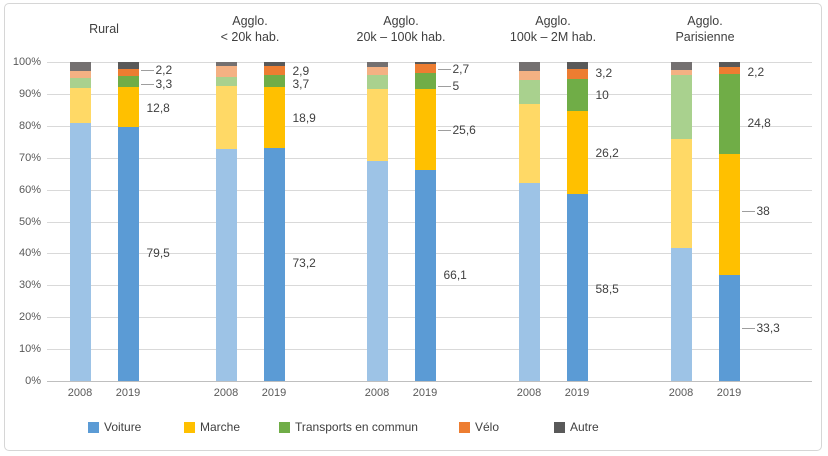 The width and height of the screenshot is (828, 456). I want to click on y-axis-tick-label: 70%, so click(29, 158).